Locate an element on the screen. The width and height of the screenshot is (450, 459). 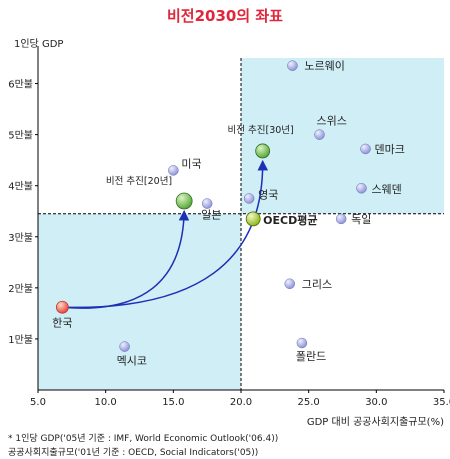
y-tick-label: 3만불 is located at coordinates (20, 238).